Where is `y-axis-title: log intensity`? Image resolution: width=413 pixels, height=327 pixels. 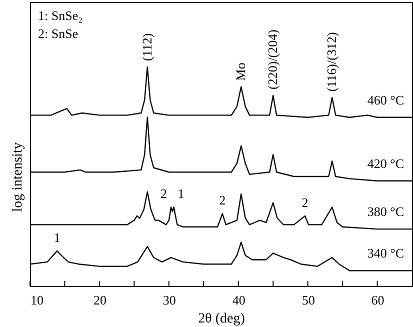
y-axis-title: log intensity is located at coordinates (18, 177).